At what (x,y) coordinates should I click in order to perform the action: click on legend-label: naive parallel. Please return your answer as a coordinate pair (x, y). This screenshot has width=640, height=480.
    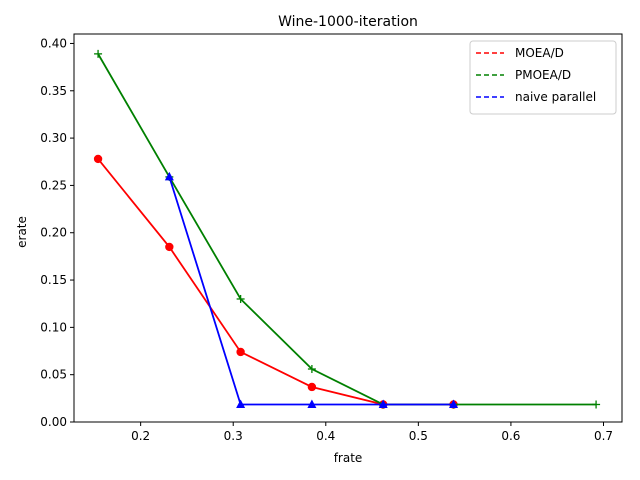
    Looking at the image, I should click on (555, 97).